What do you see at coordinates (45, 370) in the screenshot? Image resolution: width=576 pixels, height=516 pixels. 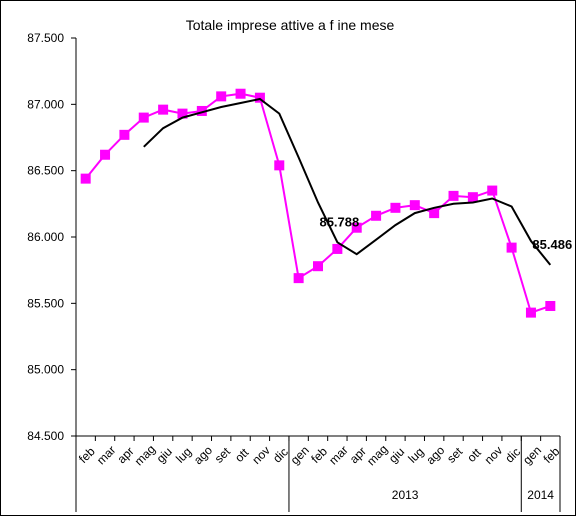 I see `y-tick-label: 85.000` at bounding box center [45, 370].